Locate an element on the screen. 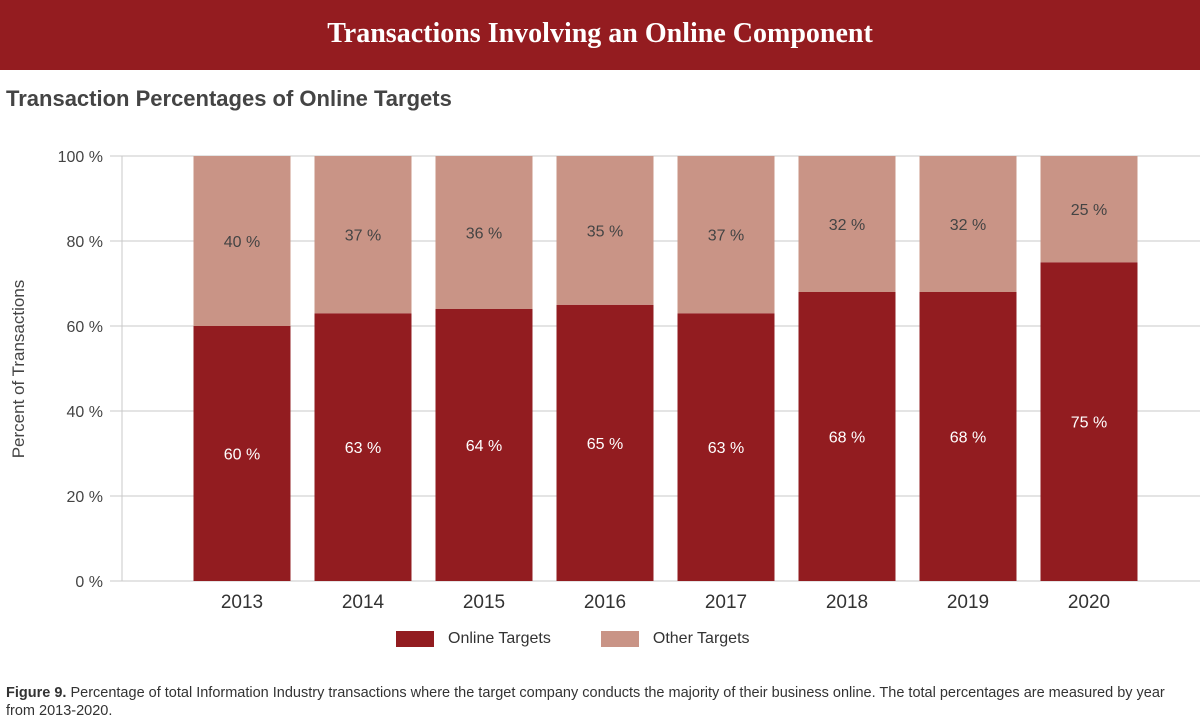 This screenshot has height=727, width=1200. y-tick-label: 0 % is located at coordinates (89, 582).